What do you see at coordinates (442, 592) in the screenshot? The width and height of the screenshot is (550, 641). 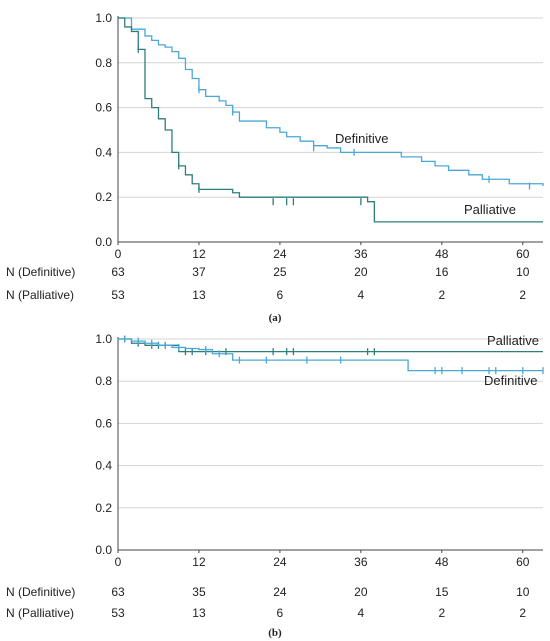 I see `risk-value: 15` at bounding box center [442, 592].